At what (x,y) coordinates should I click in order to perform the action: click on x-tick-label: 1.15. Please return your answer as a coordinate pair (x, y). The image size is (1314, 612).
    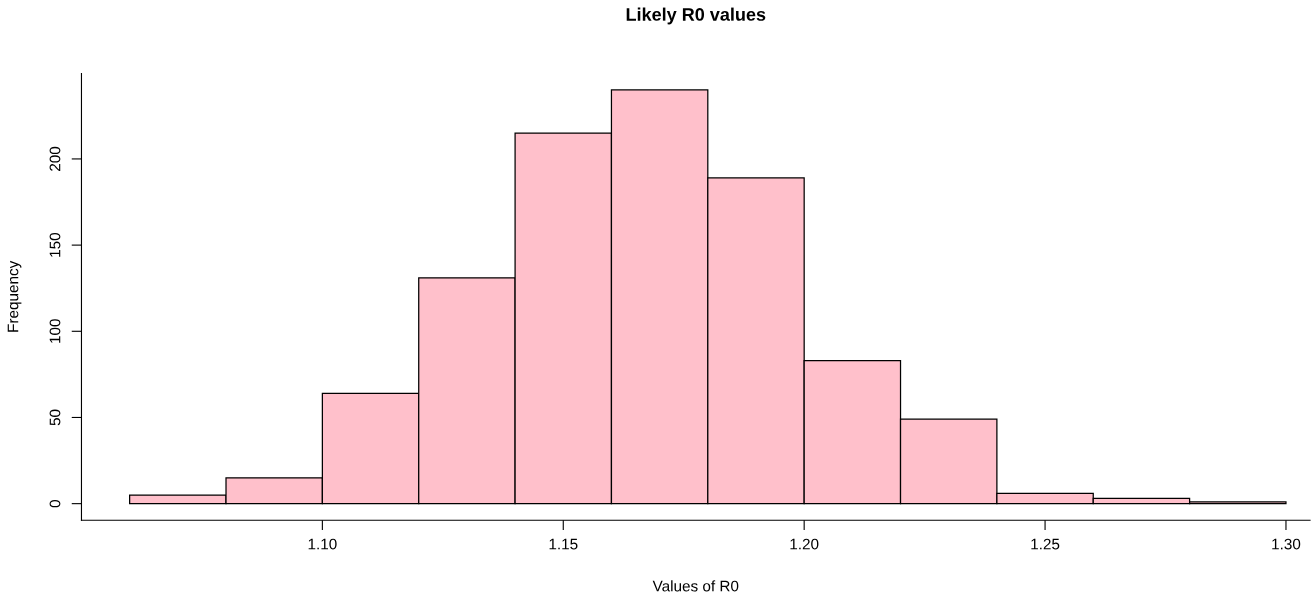
    Looking at the image, I should click on (563, 544).